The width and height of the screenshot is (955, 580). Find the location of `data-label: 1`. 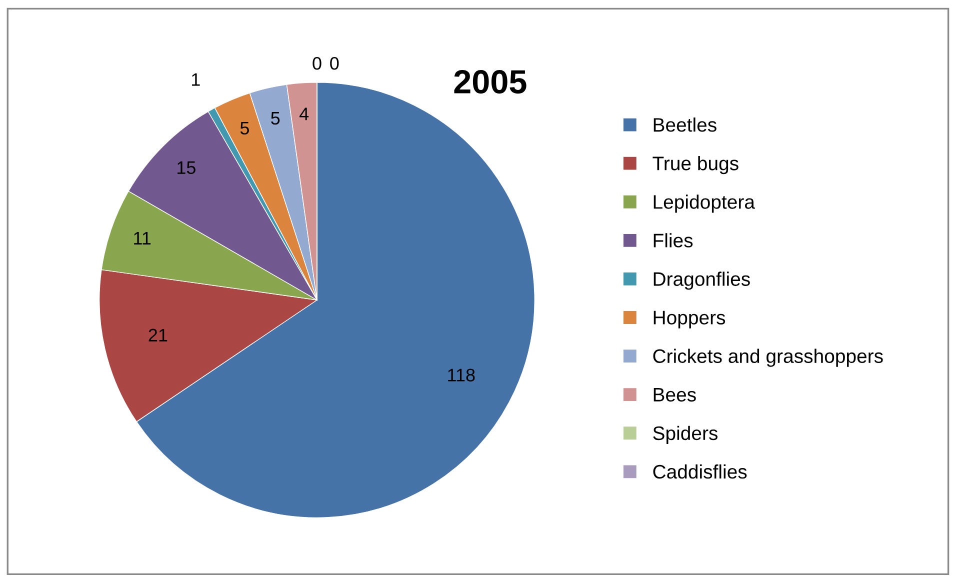

data-label: 1 is located at coordinates (196, 79).